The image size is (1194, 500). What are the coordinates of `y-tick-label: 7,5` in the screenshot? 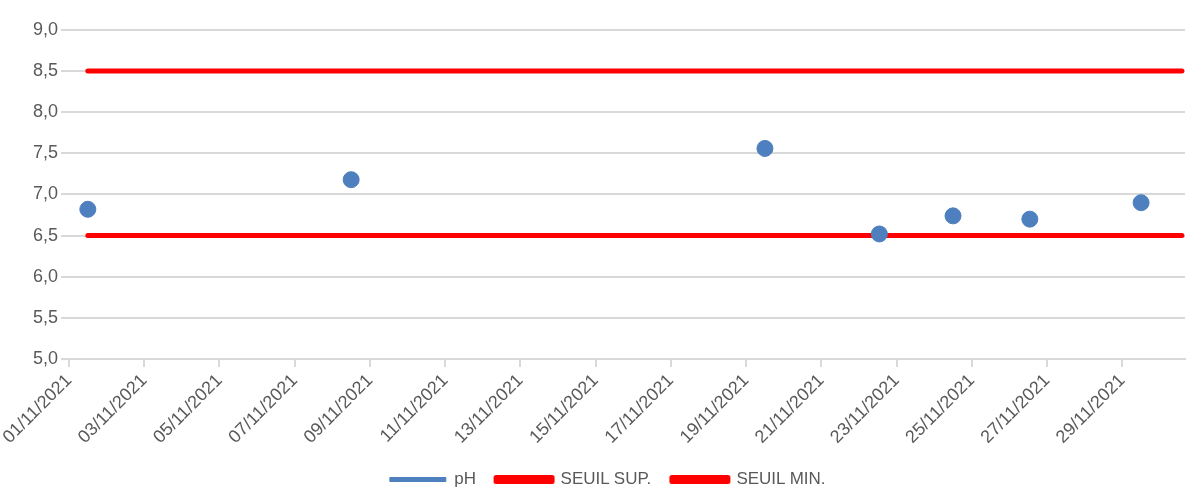 It's located at (45, 152).